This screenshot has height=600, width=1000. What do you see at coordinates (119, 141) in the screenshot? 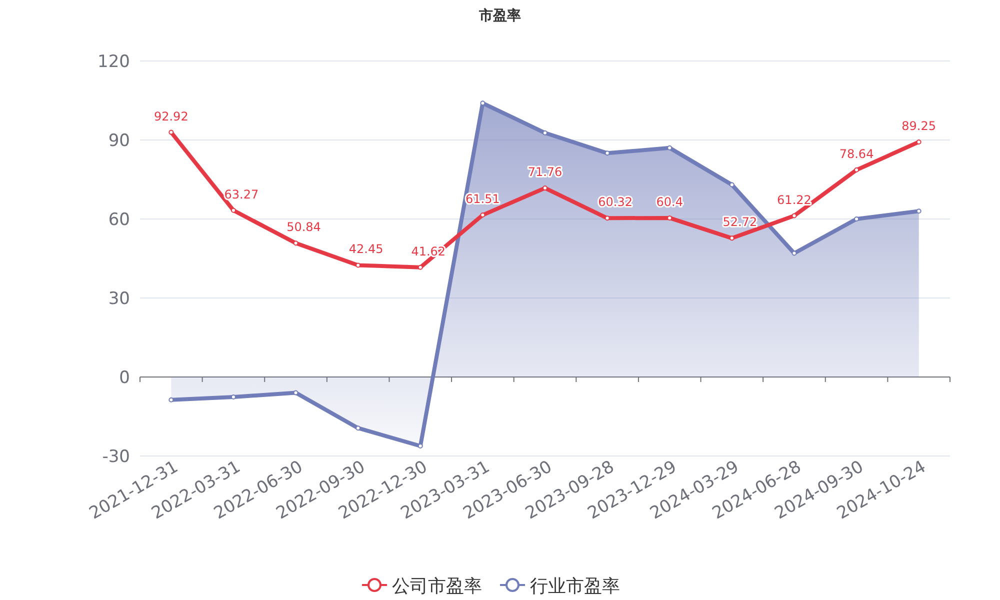
I see `y-tick-label: 90` at bounding box center [119, 141].